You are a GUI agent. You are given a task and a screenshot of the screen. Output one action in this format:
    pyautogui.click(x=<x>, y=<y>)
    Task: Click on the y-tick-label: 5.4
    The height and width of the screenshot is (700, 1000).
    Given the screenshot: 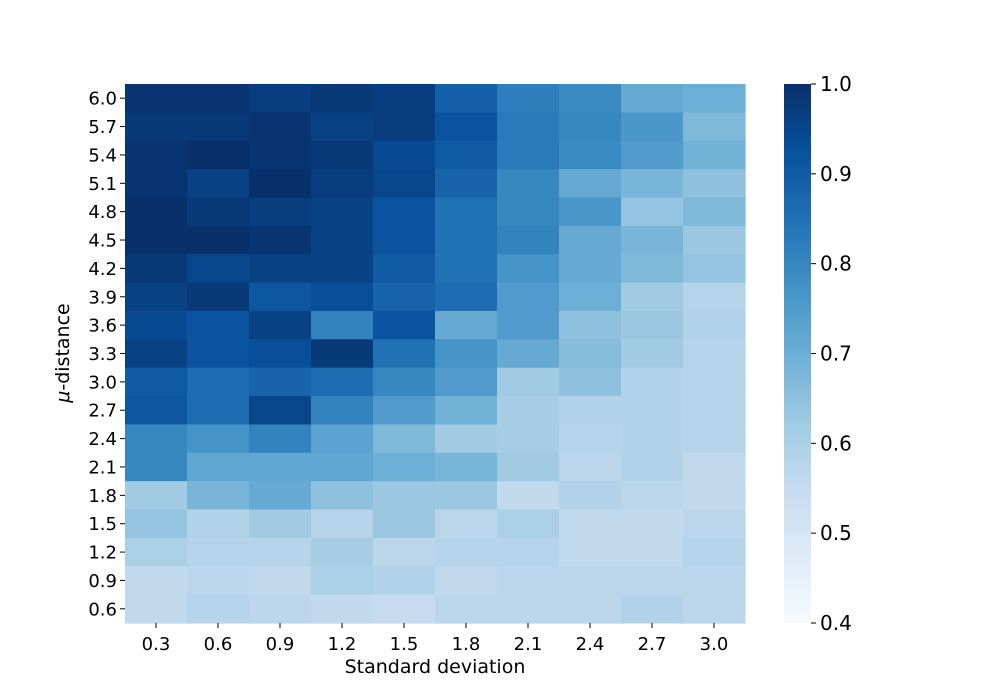 What is the action you would take?
    pyautogui.click(x=102, y=155)
    